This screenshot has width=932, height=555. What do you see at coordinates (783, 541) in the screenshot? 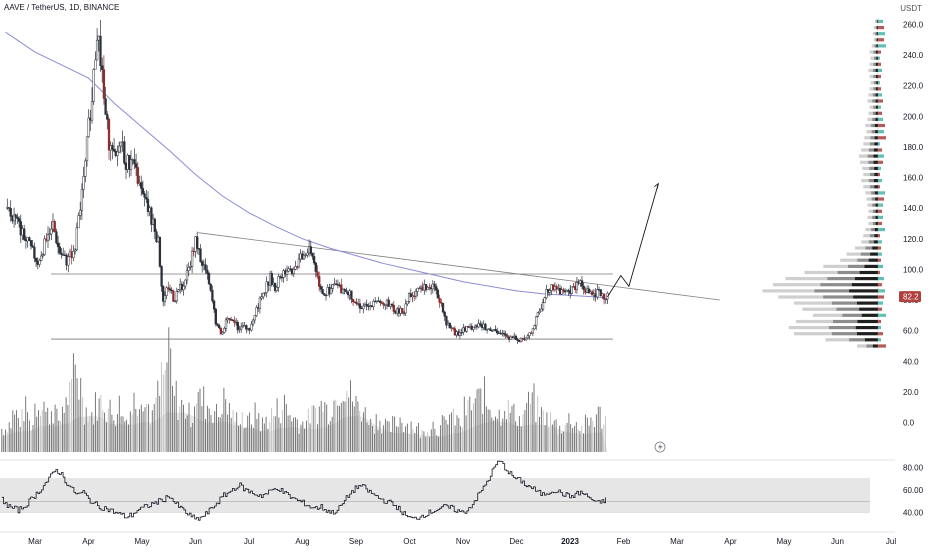
I see `time-axis-tick-label: May` at bounding box center [783, 541].